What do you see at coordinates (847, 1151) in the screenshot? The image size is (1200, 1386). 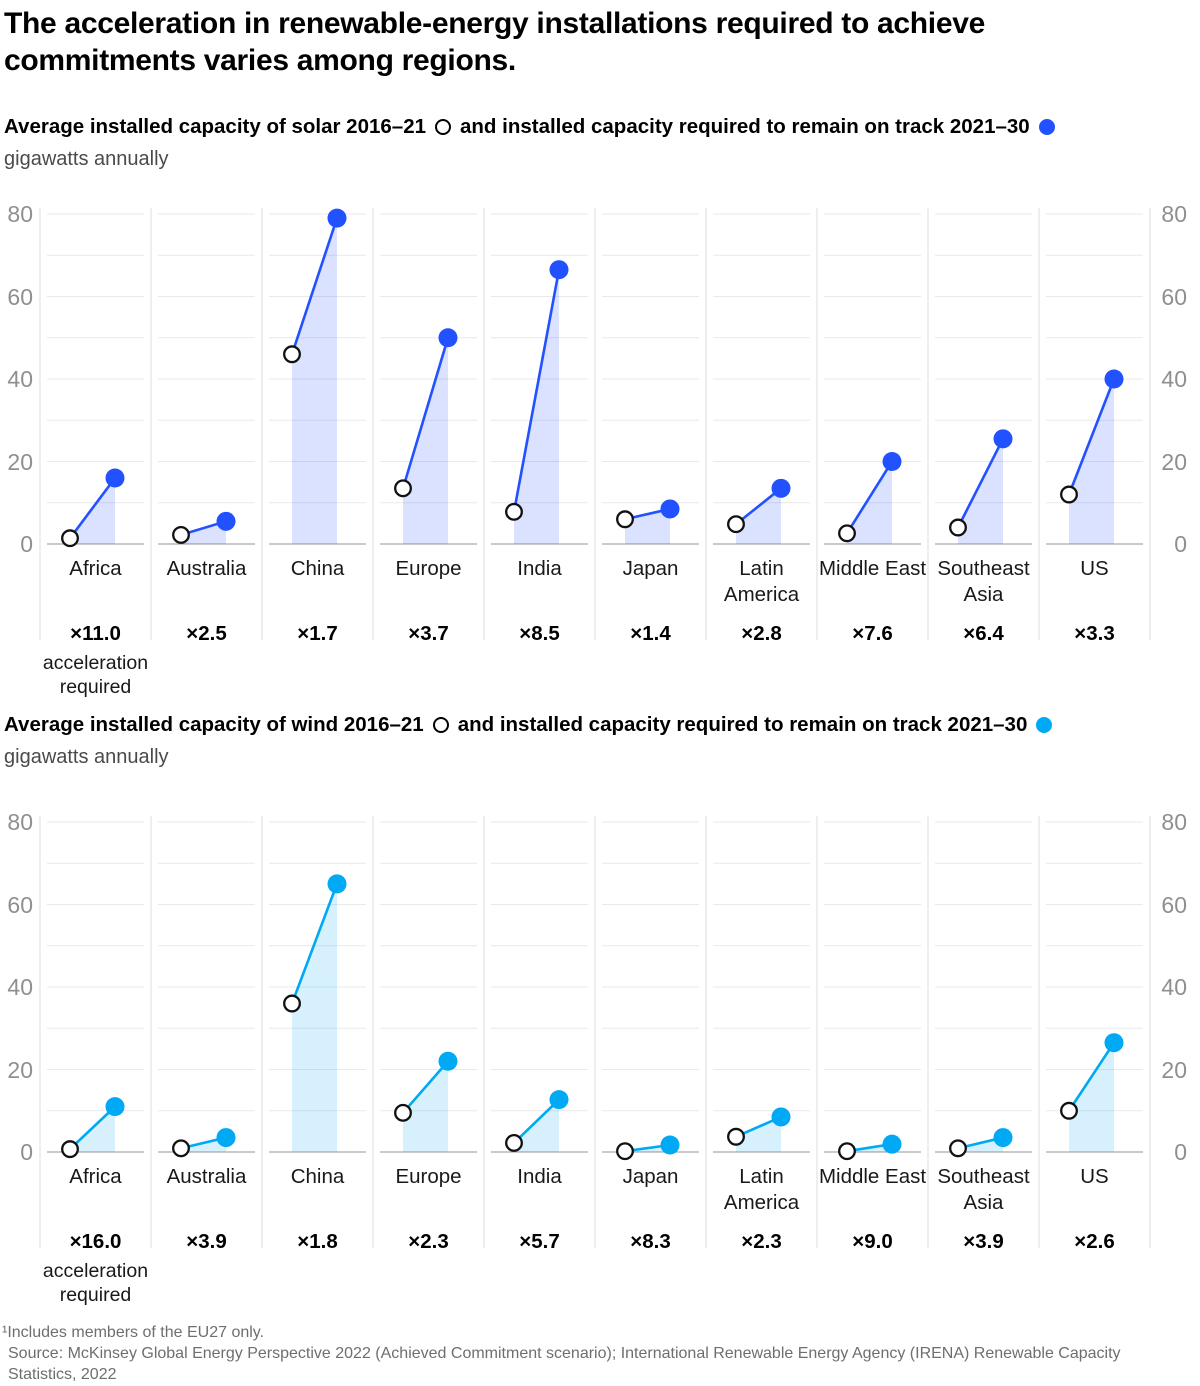 I see `wind-average-dot-middle-east` at bounding box center [847, 1151].